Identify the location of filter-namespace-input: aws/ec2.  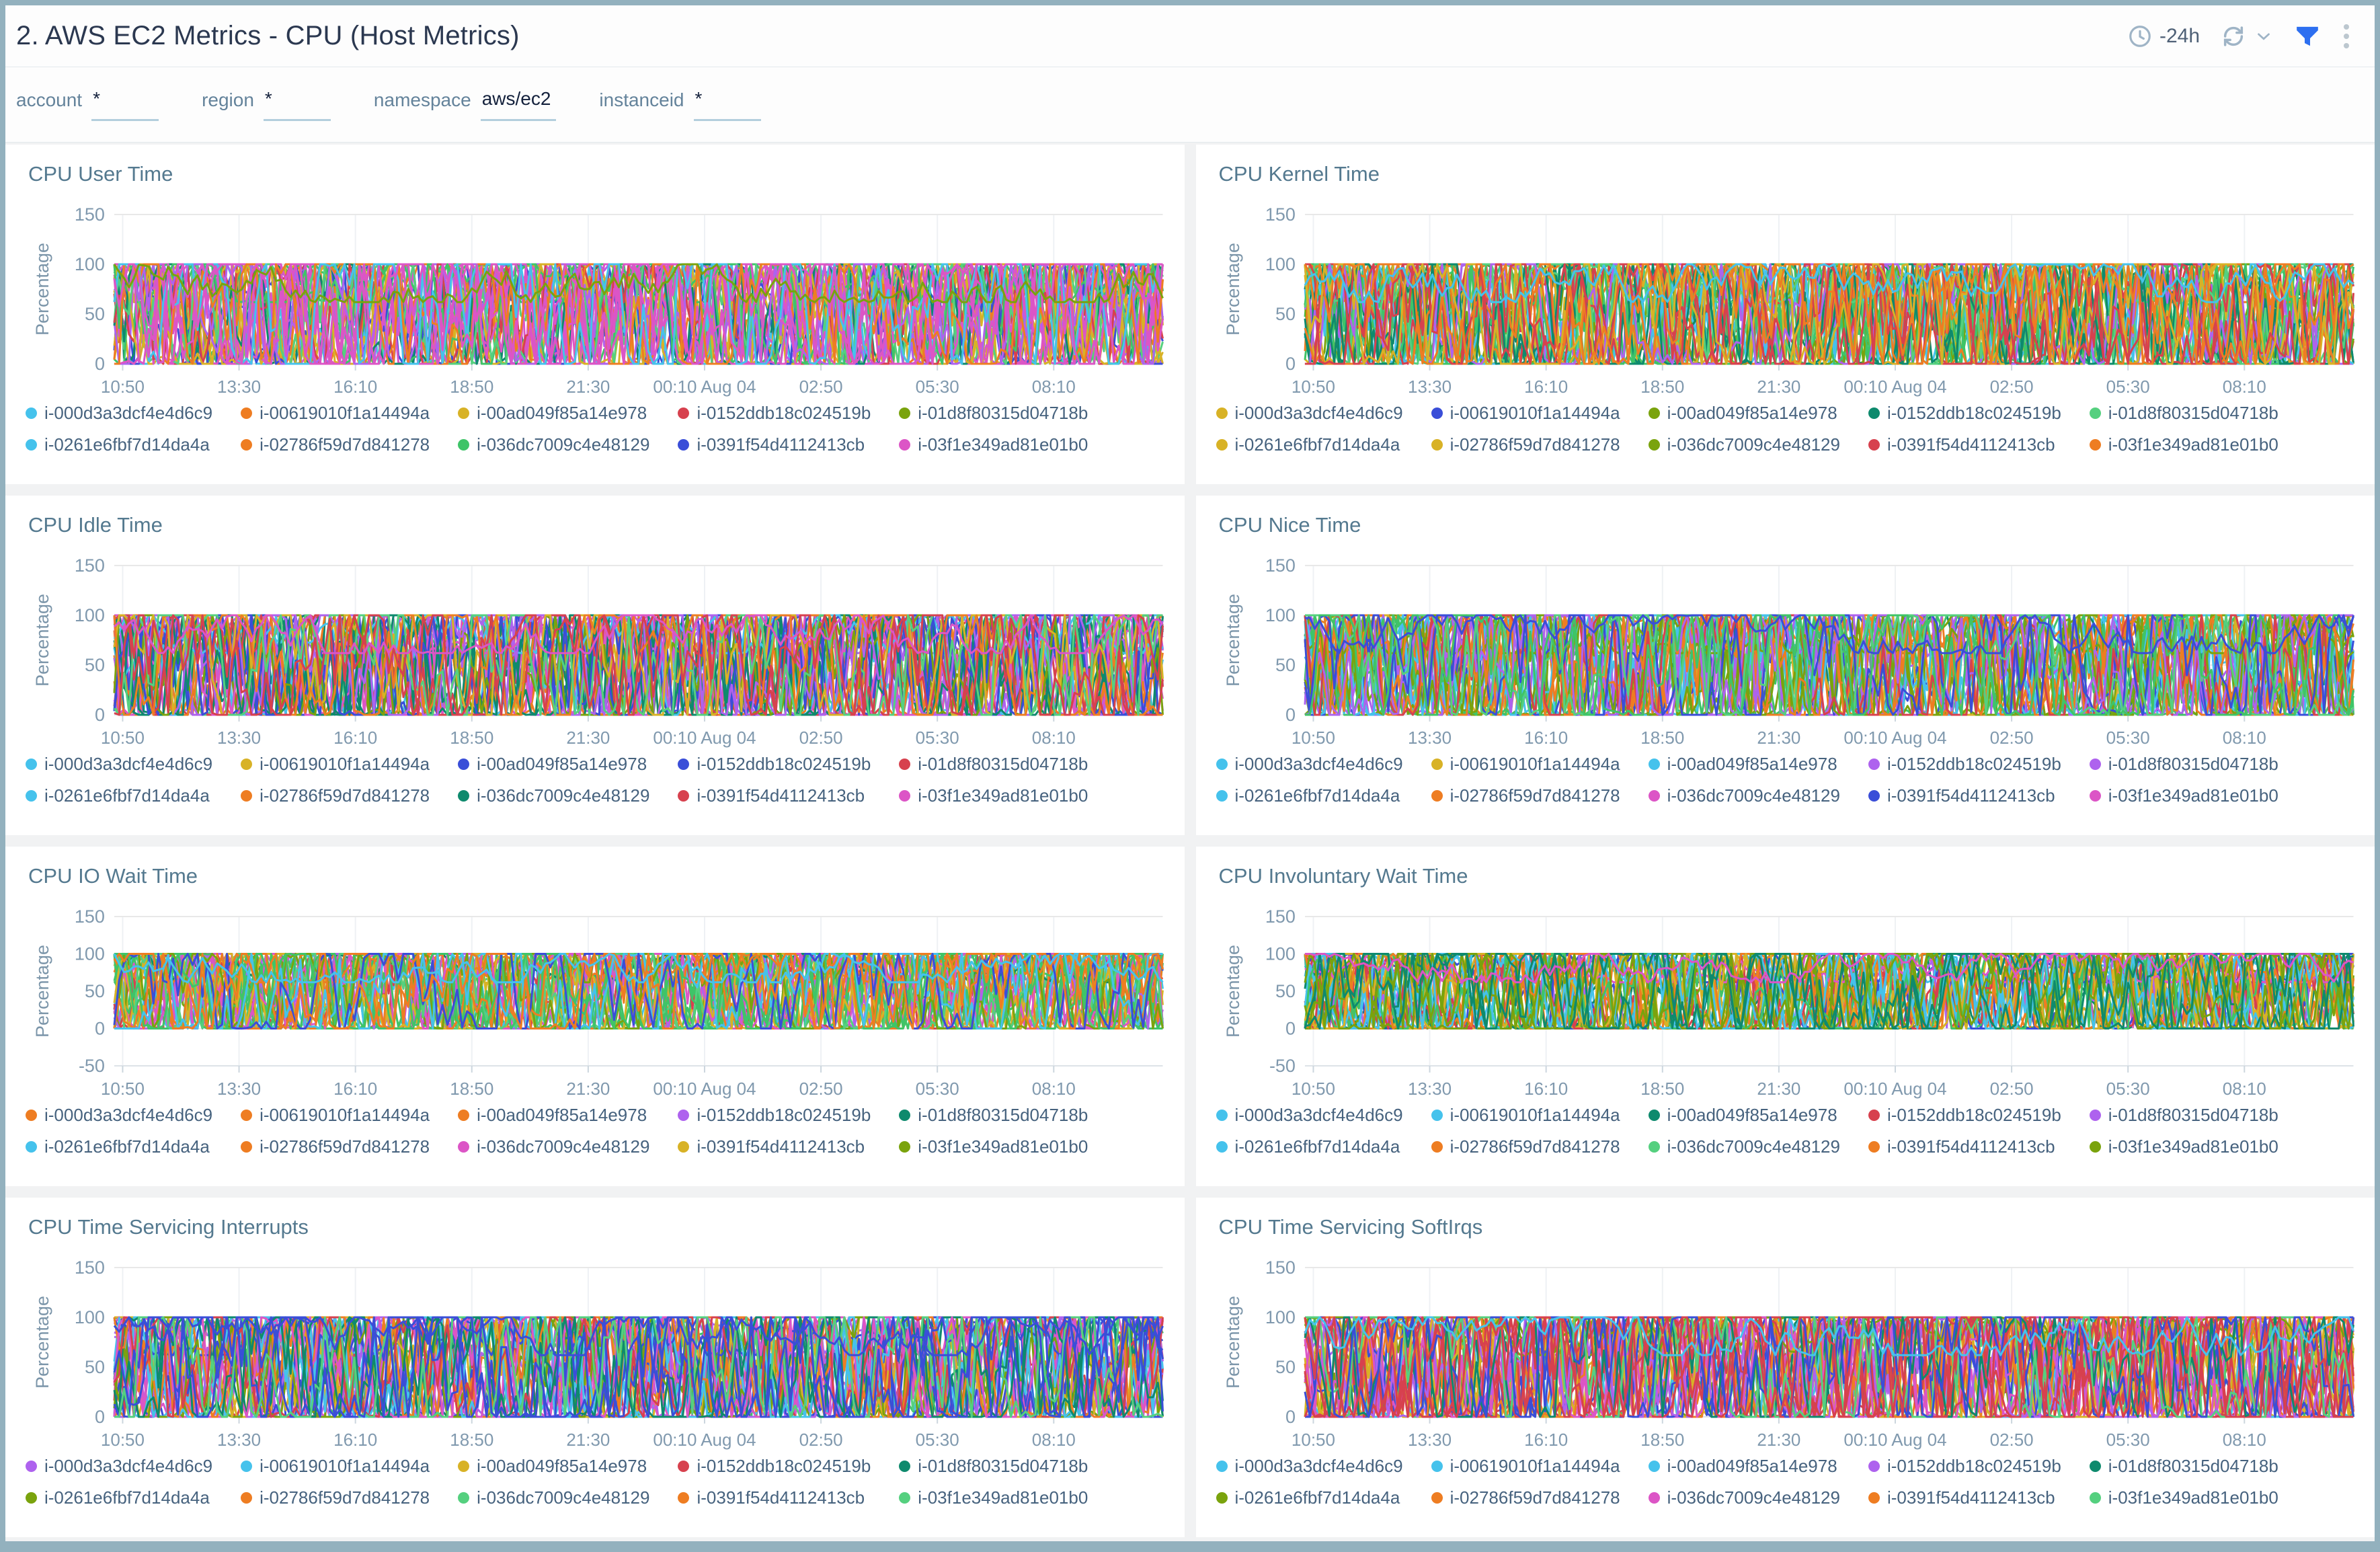
(519, 104).